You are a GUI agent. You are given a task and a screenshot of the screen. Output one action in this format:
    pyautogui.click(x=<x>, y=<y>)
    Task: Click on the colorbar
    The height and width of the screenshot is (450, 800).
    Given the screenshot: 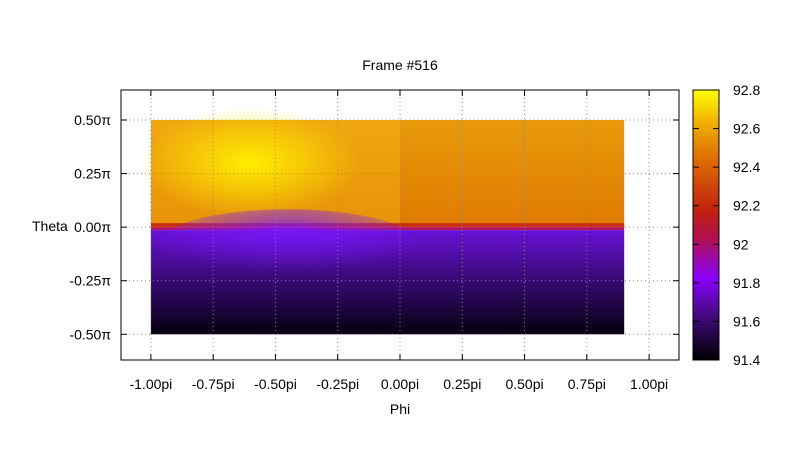 What is the action you would take?
    pyautogui.click(x=706, y=225)
    